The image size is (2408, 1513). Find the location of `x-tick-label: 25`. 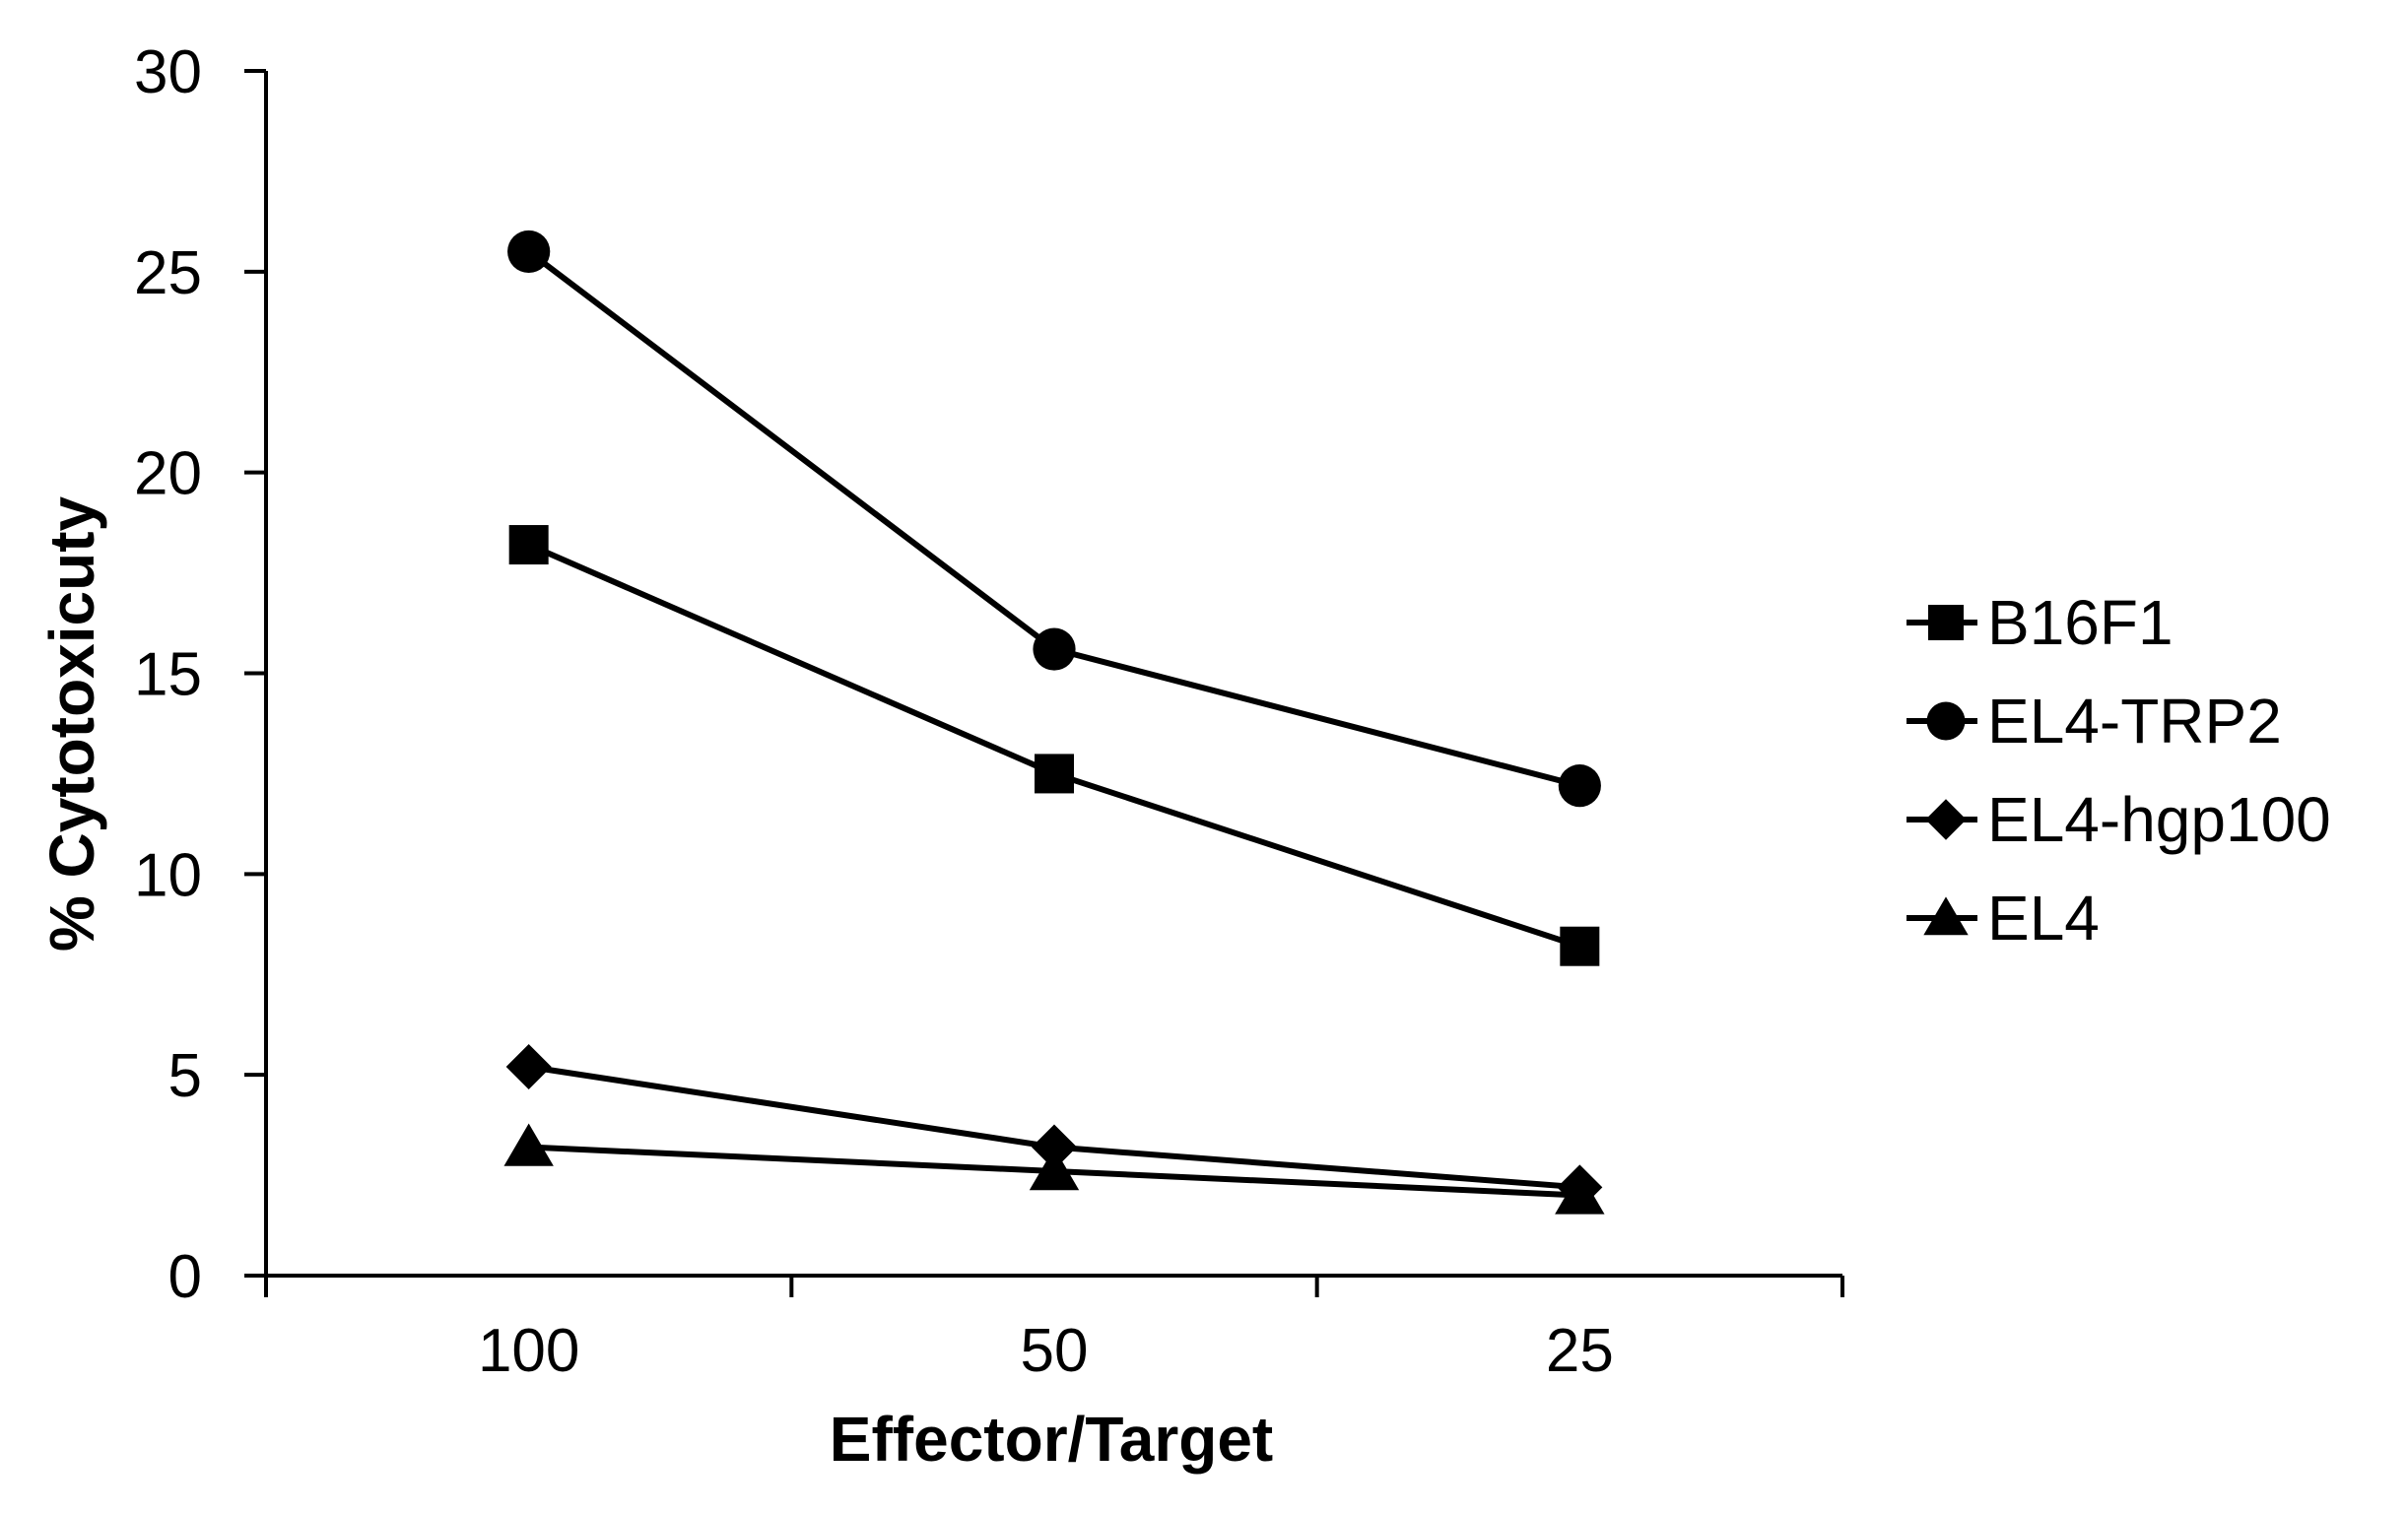

x-tick-label: 25 is located at coordinates (1580, 1351).